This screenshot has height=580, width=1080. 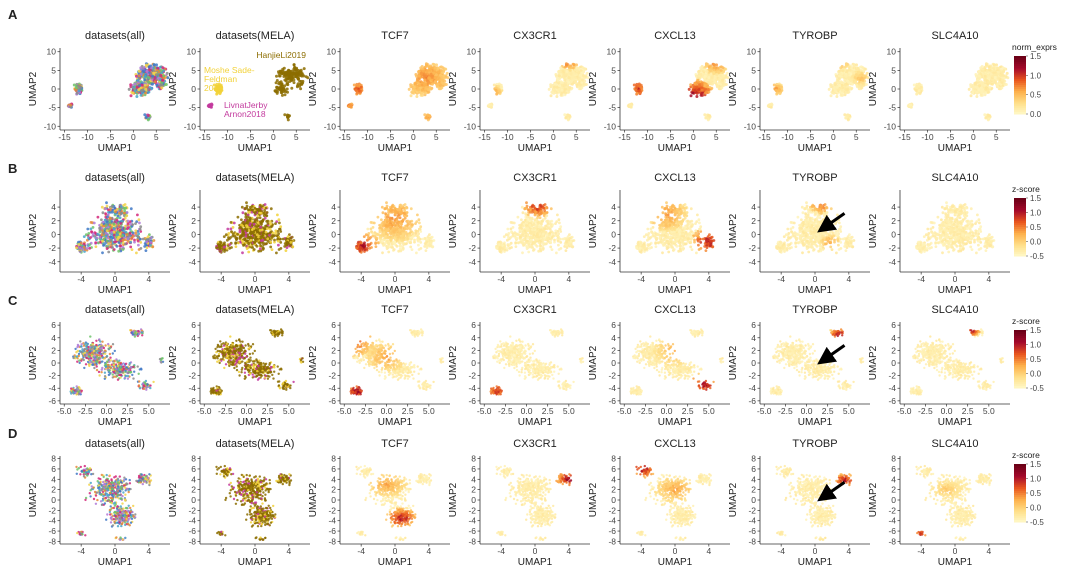 I want to click on legend-tick-label: 1.0, so click(x=1036, y=75).